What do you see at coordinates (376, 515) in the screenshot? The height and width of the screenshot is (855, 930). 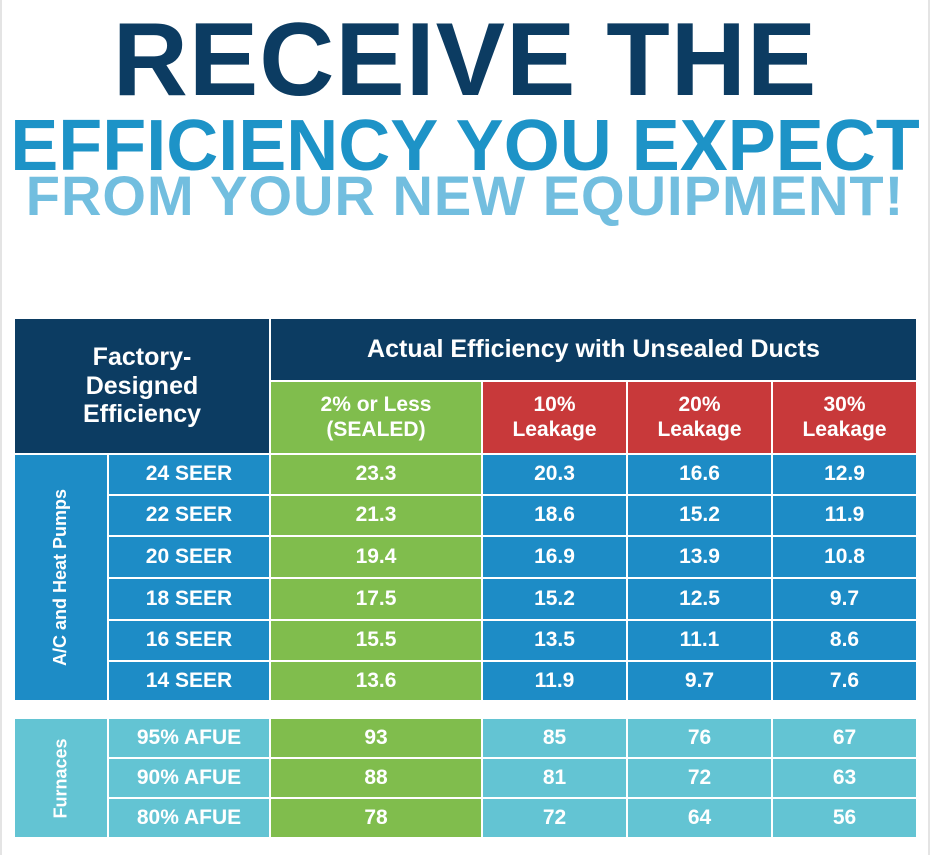 I see `value-cell: 21.3` at bounding box center [376, 515].